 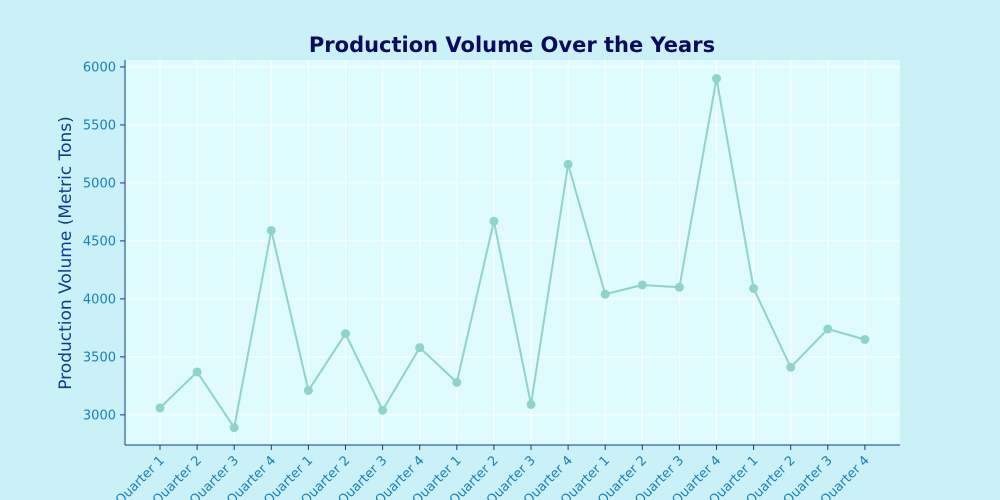 I want to click on y-tick-label: 3000, so click(x=99, y=415).